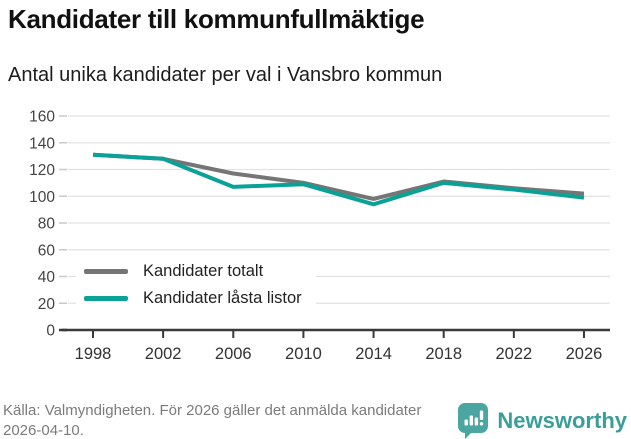  I want to click on x-tick-label: 2002, so click(163, 354).